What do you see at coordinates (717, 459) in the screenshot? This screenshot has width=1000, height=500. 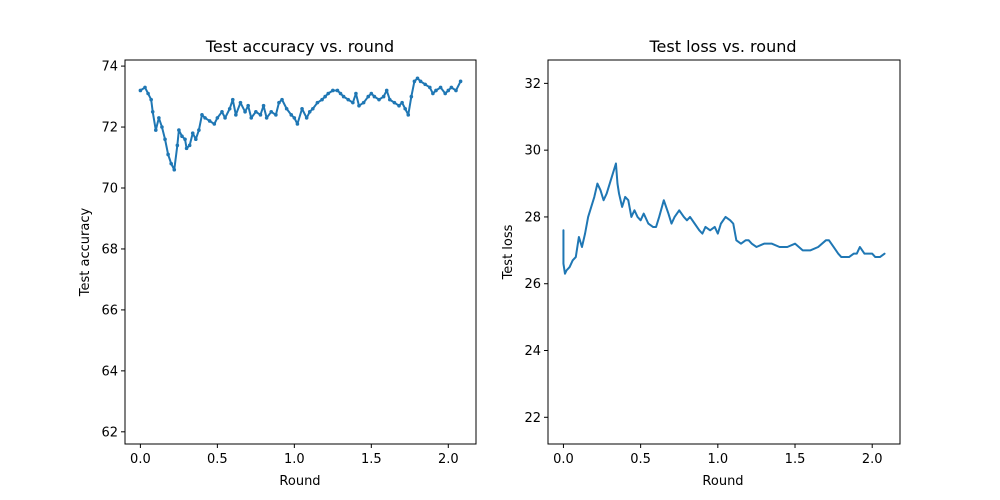 I see `loss-xtick-label: 1.0` at bounding box center [717, 459].